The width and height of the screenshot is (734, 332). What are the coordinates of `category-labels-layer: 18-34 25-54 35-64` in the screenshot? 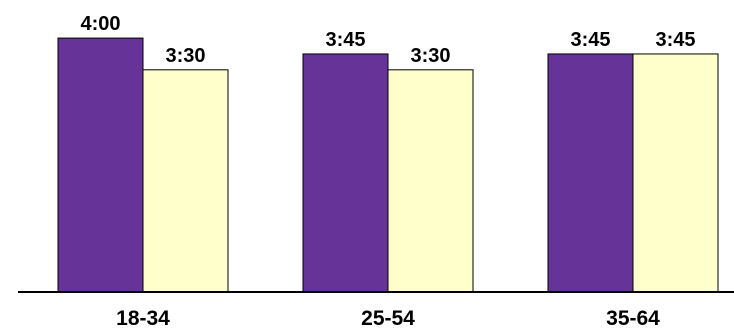 It's located at (388, 318).